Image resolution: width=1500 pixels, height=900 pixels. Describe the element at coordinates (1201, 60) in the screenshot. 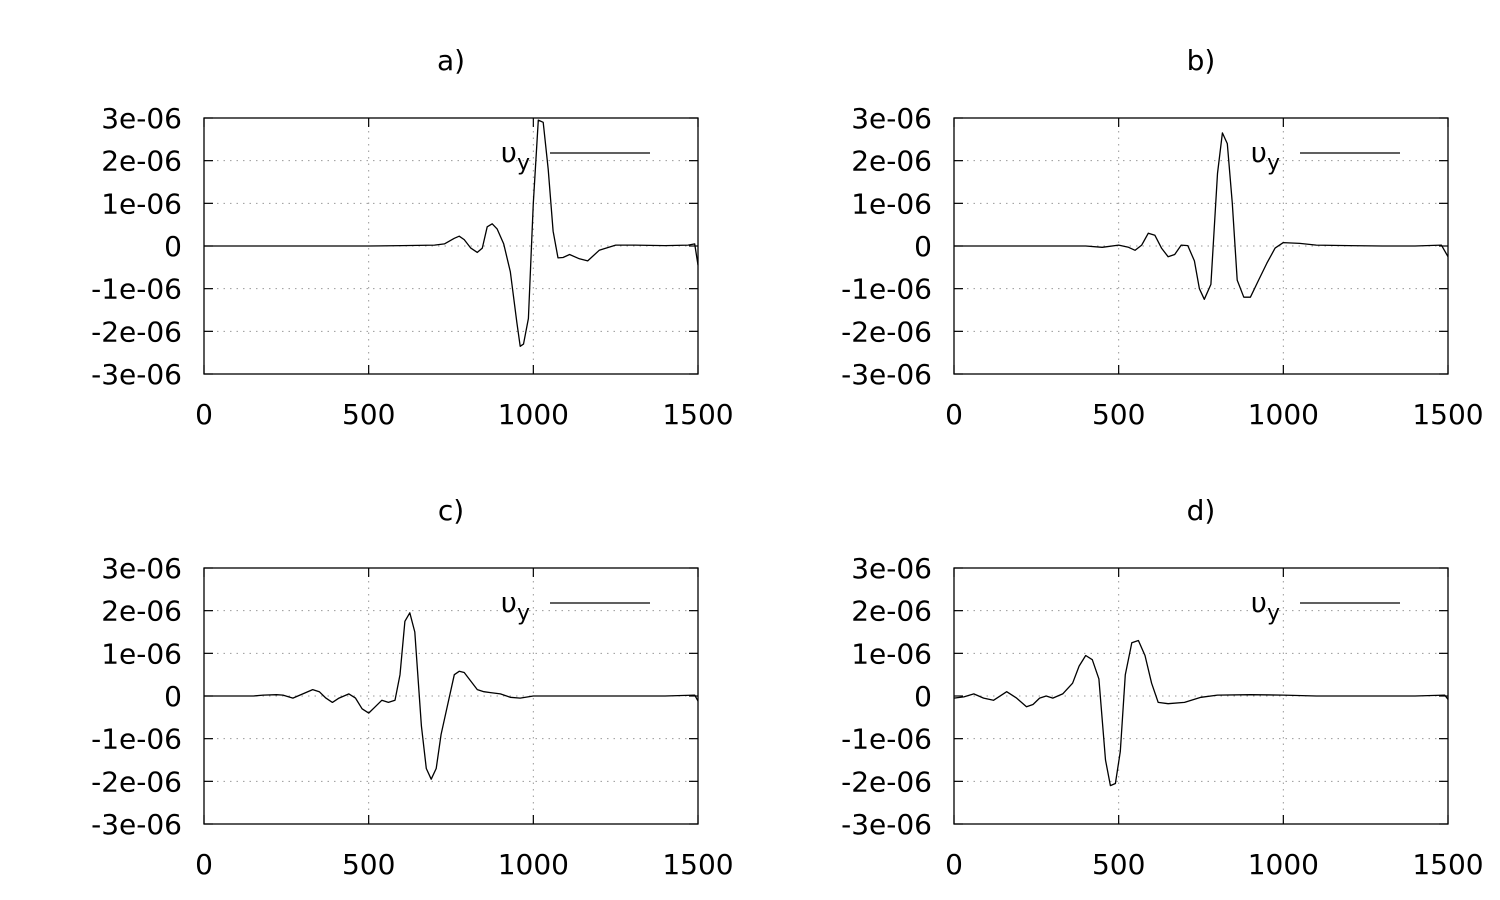

I see `panel-title: b)` at that location.